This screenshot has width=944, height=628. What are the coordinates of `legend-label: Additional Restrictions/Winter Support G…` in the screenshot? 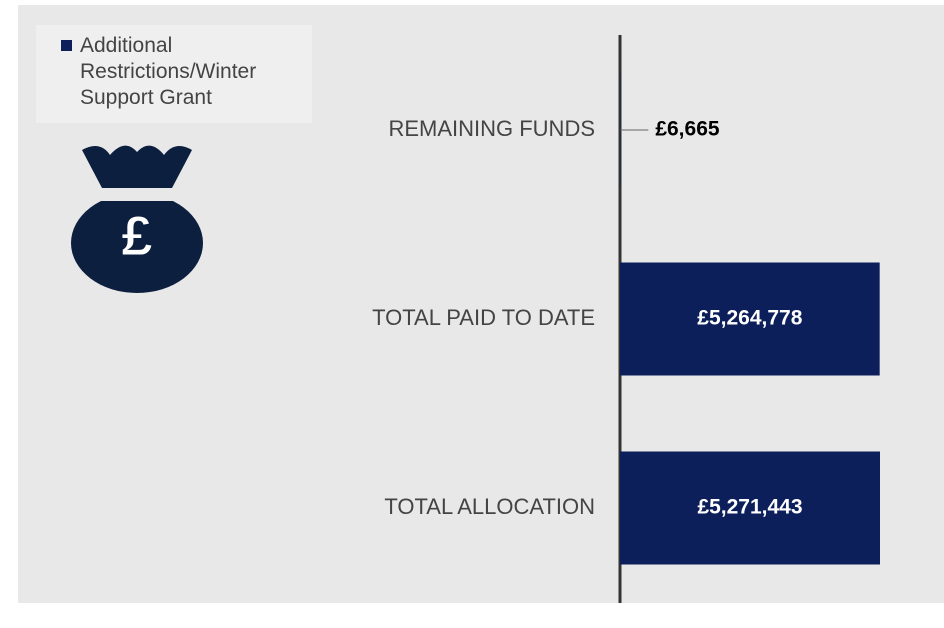 It's located at (168, 71).